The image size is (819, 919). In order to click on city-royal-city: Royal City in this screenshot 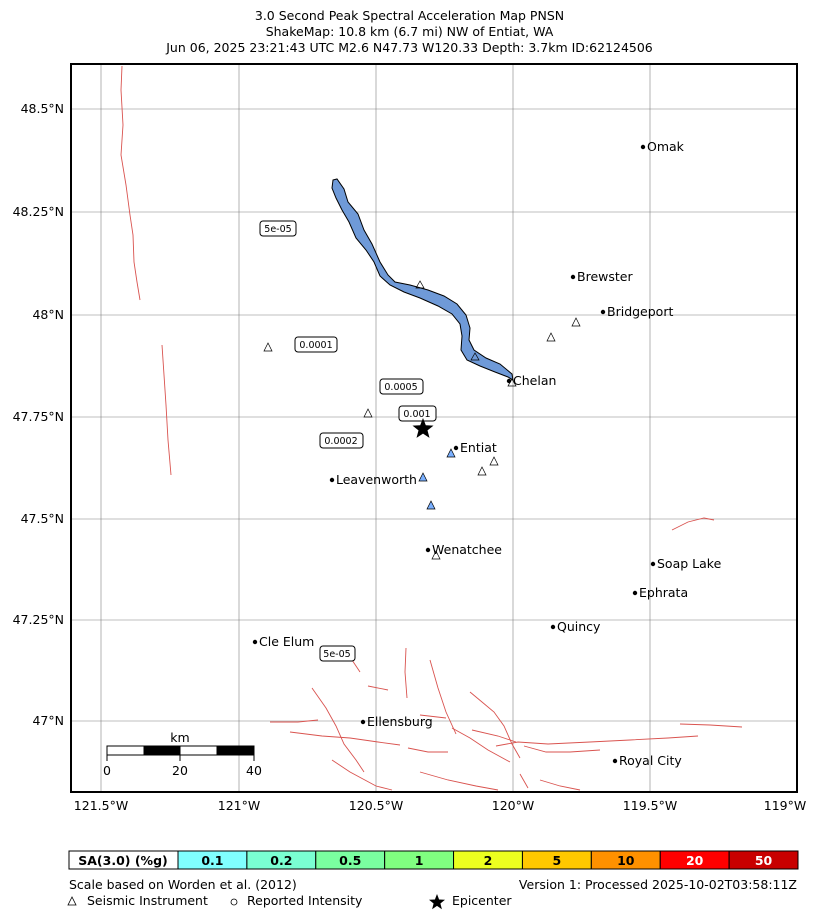, I will do `click(647, 760)`.